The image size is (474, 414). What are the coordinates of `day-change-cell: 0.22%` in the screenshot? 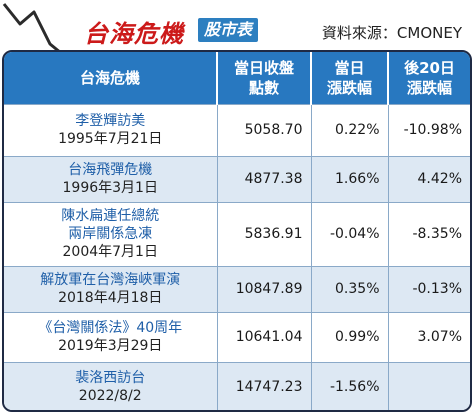 It's located at (350, 129).